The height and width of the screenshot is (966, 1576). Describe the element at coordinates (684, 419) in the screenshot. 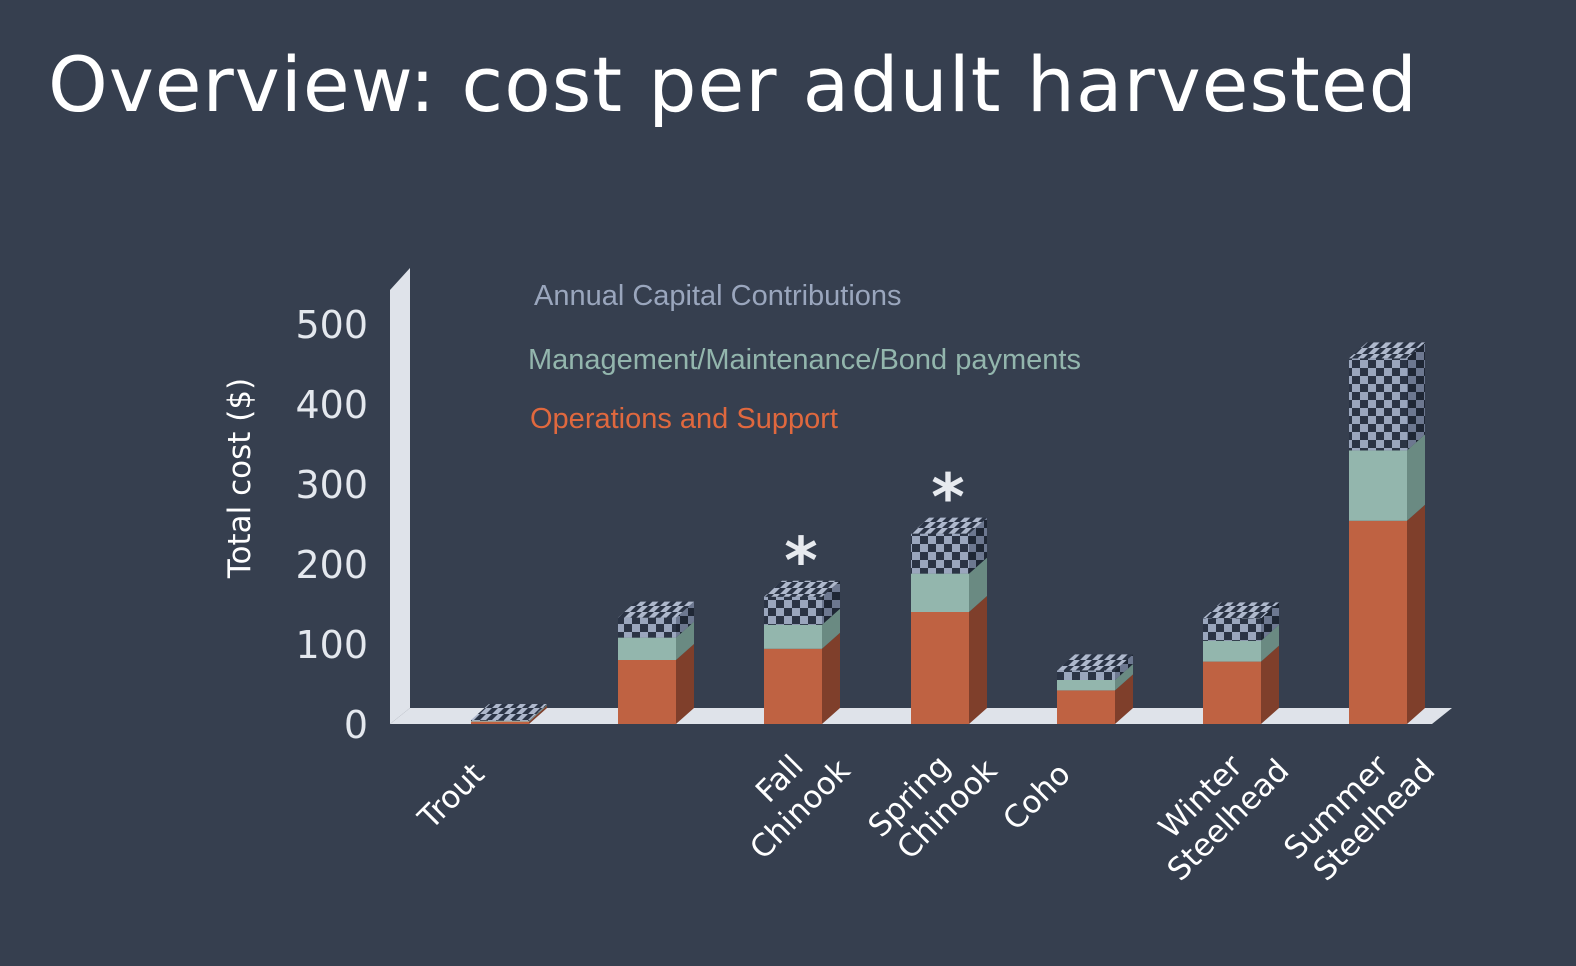

I see `legend-item-operations: Operations and Support` at that location.